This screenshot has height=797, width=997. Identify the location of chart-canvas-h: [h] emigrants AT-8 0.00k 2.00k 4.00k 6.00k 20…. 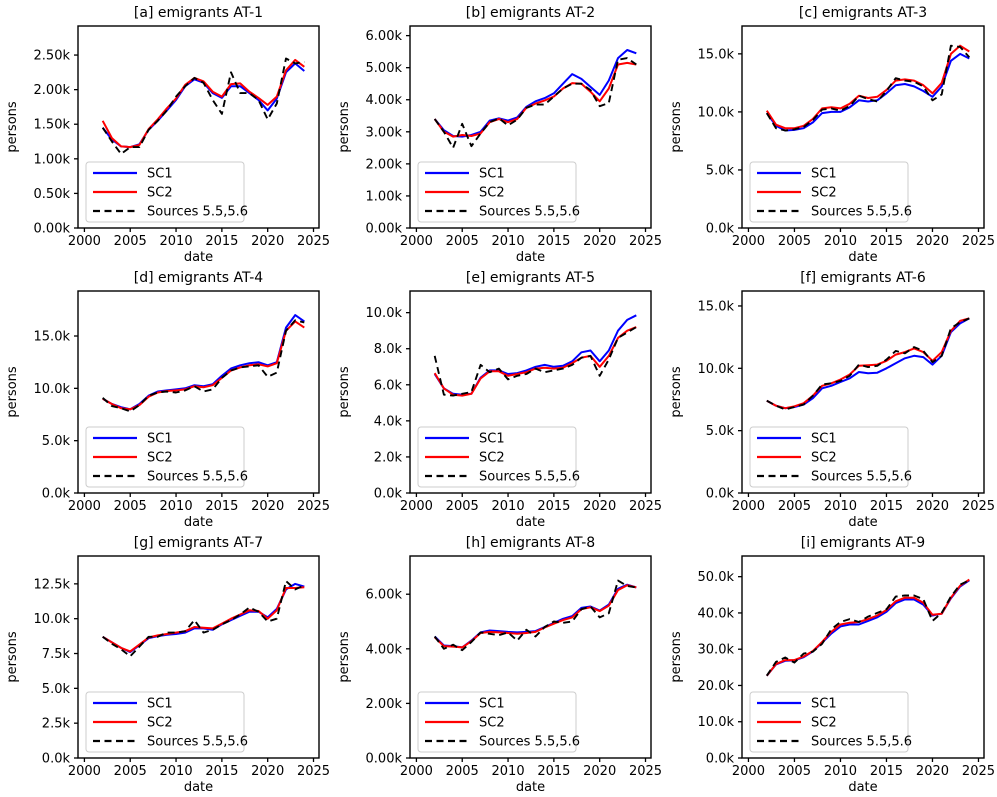
(499, 665).